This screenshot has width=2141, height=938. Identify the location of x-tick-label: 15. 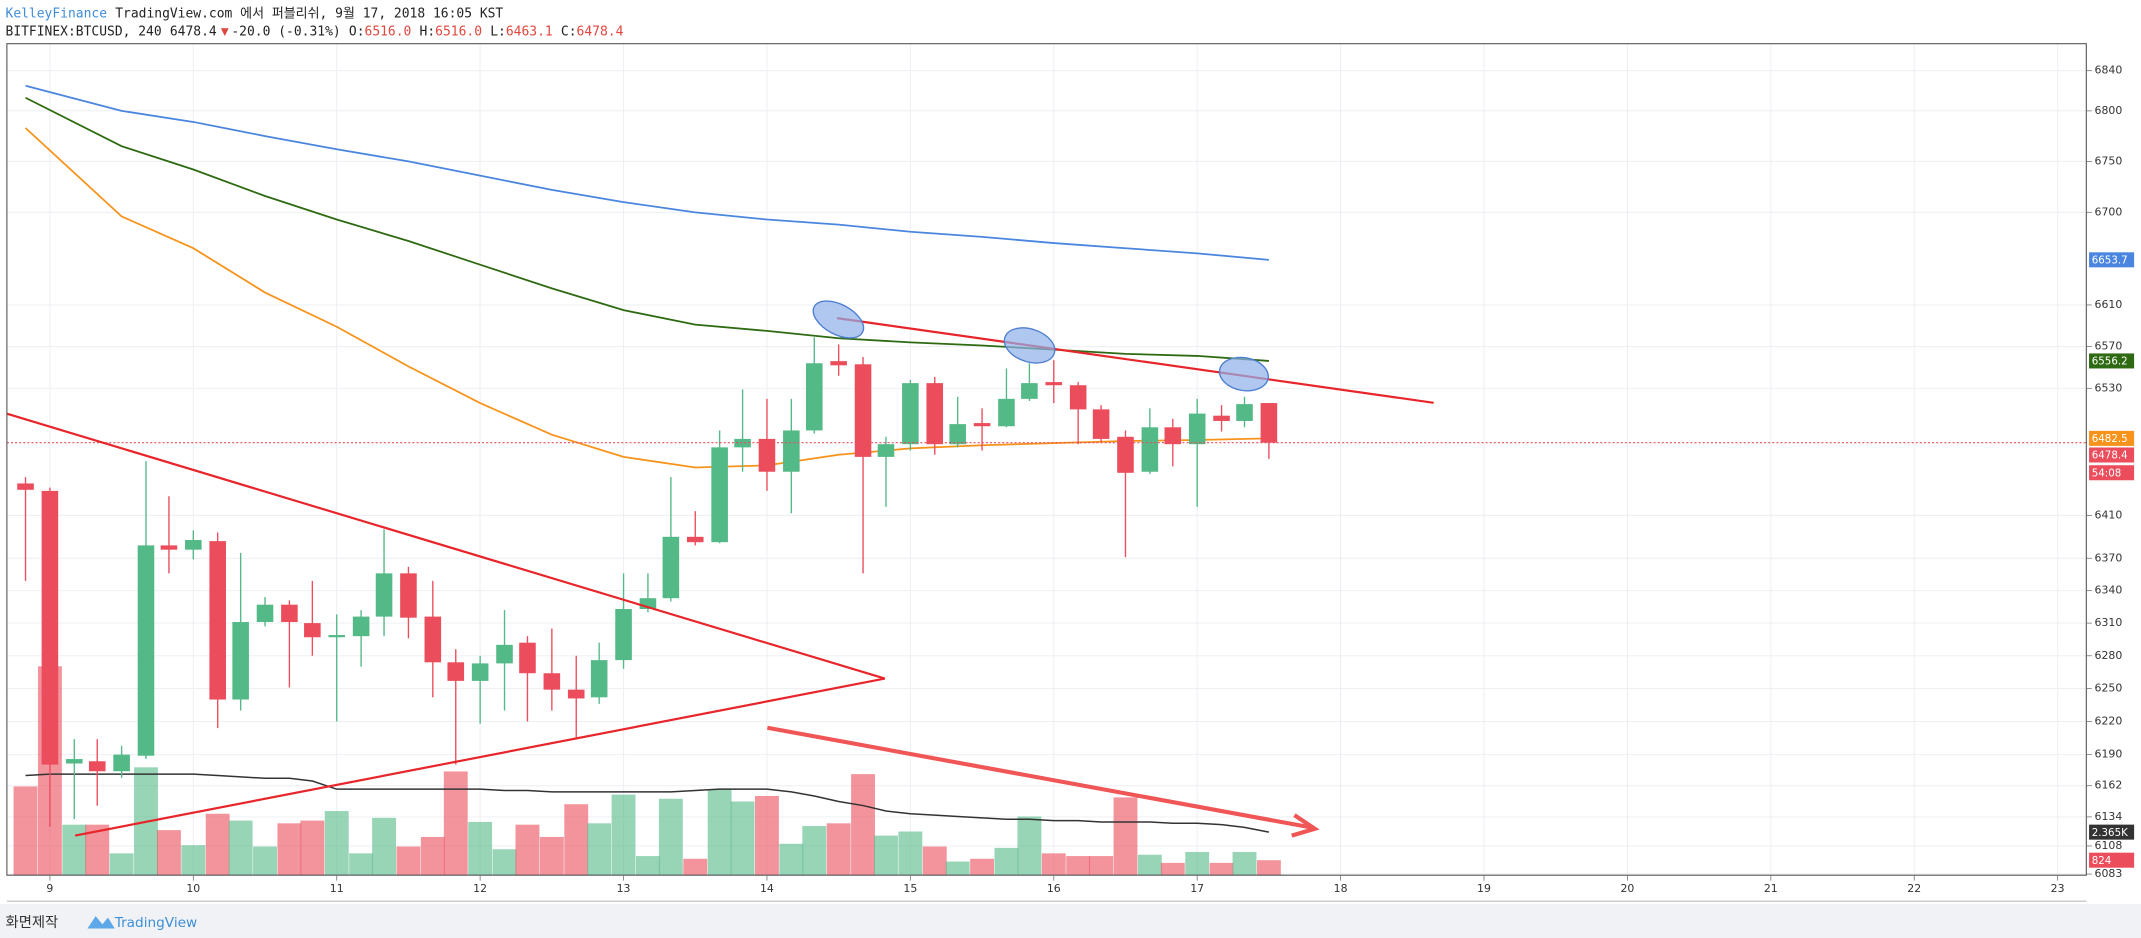
(910, 888).